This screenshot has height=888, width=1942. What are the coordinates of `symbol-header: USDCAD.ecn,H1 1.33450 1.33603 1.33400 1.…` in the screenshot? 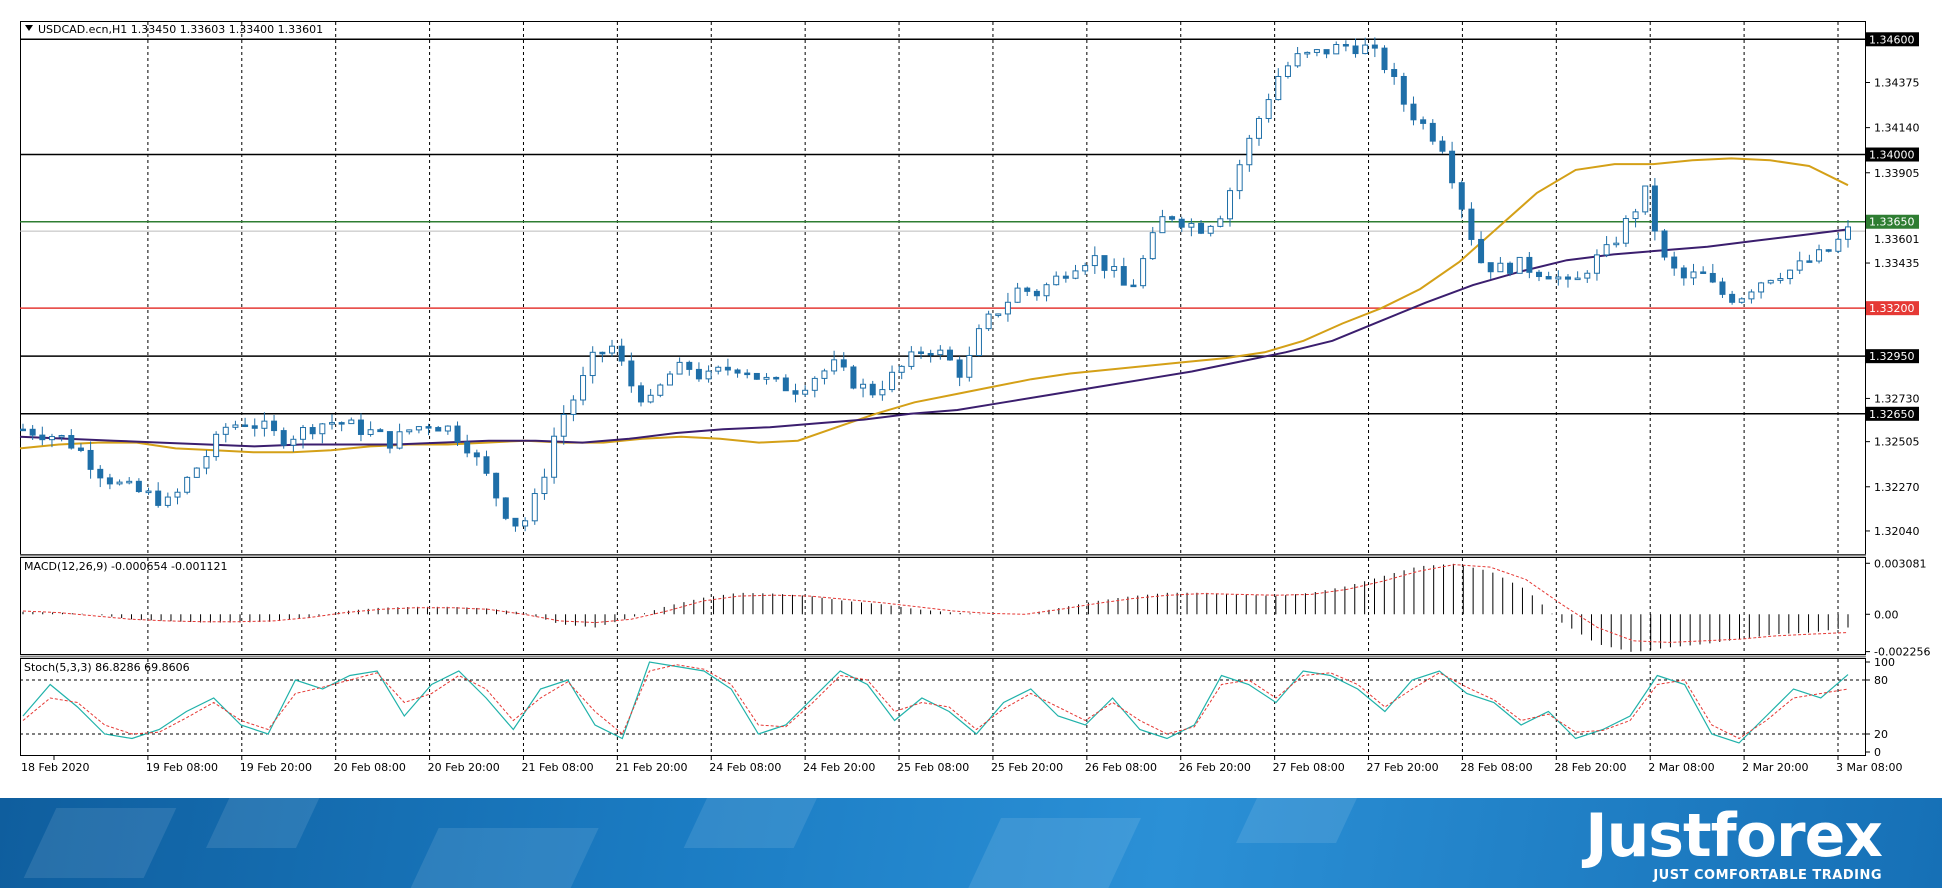 It's located at (180, 29).